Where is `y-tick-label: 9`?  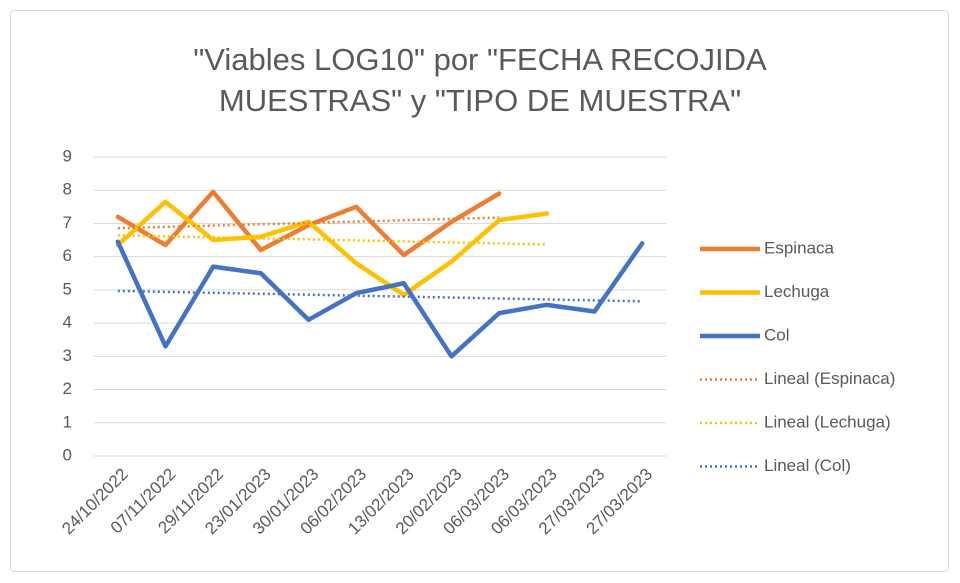
y-tick-label: 9 is located at coordinates (67, 155).